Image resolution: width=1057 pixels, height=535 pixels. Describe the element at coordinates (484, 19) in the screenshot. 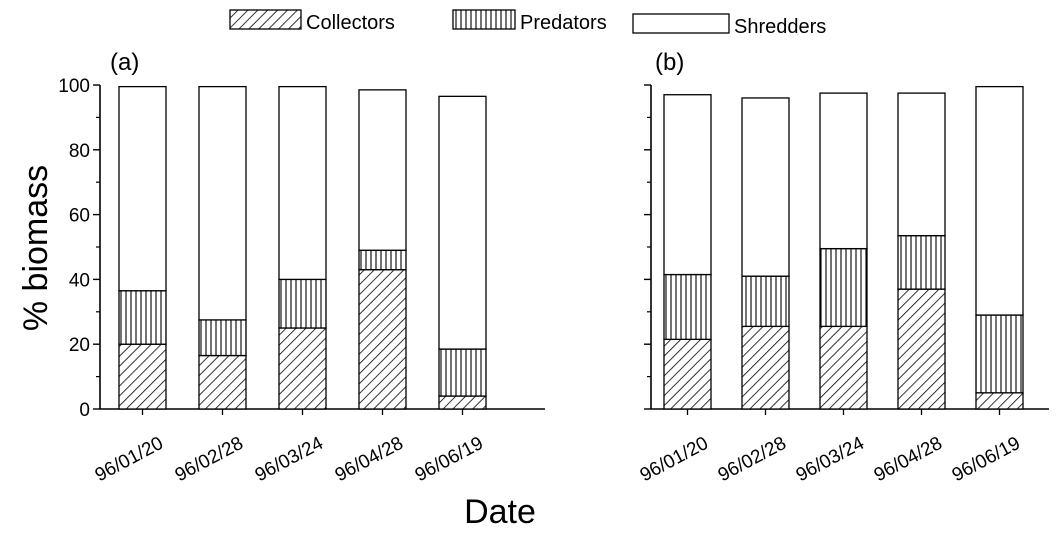

I see `legend-swatch-predators` at that location.